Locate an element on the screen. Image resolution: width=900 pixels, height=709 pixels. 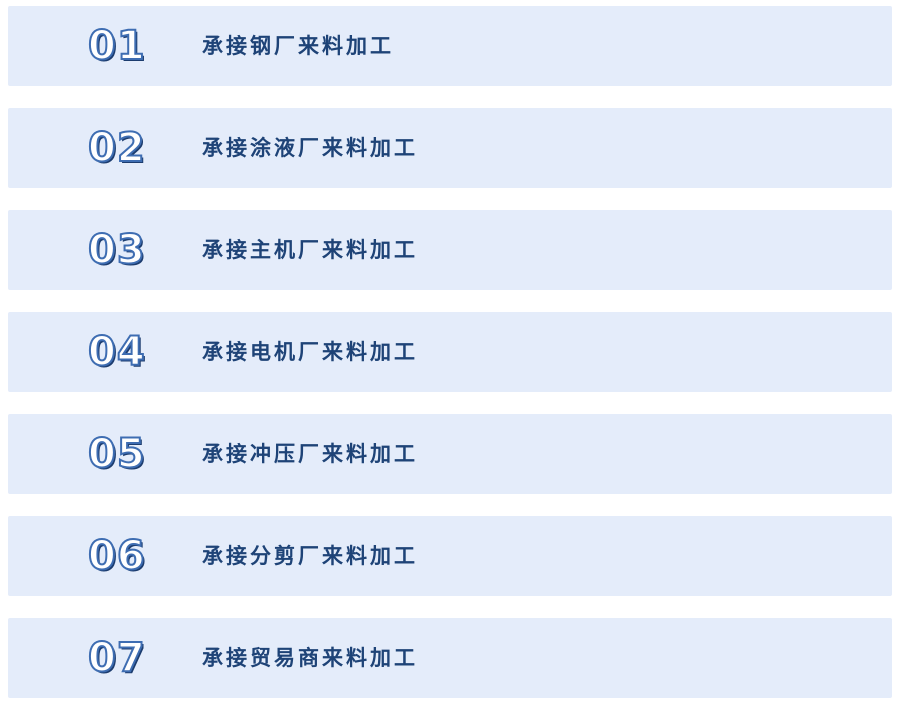
item-label: 承接冲压厂来料加工 is located at coordinates (310, 453).